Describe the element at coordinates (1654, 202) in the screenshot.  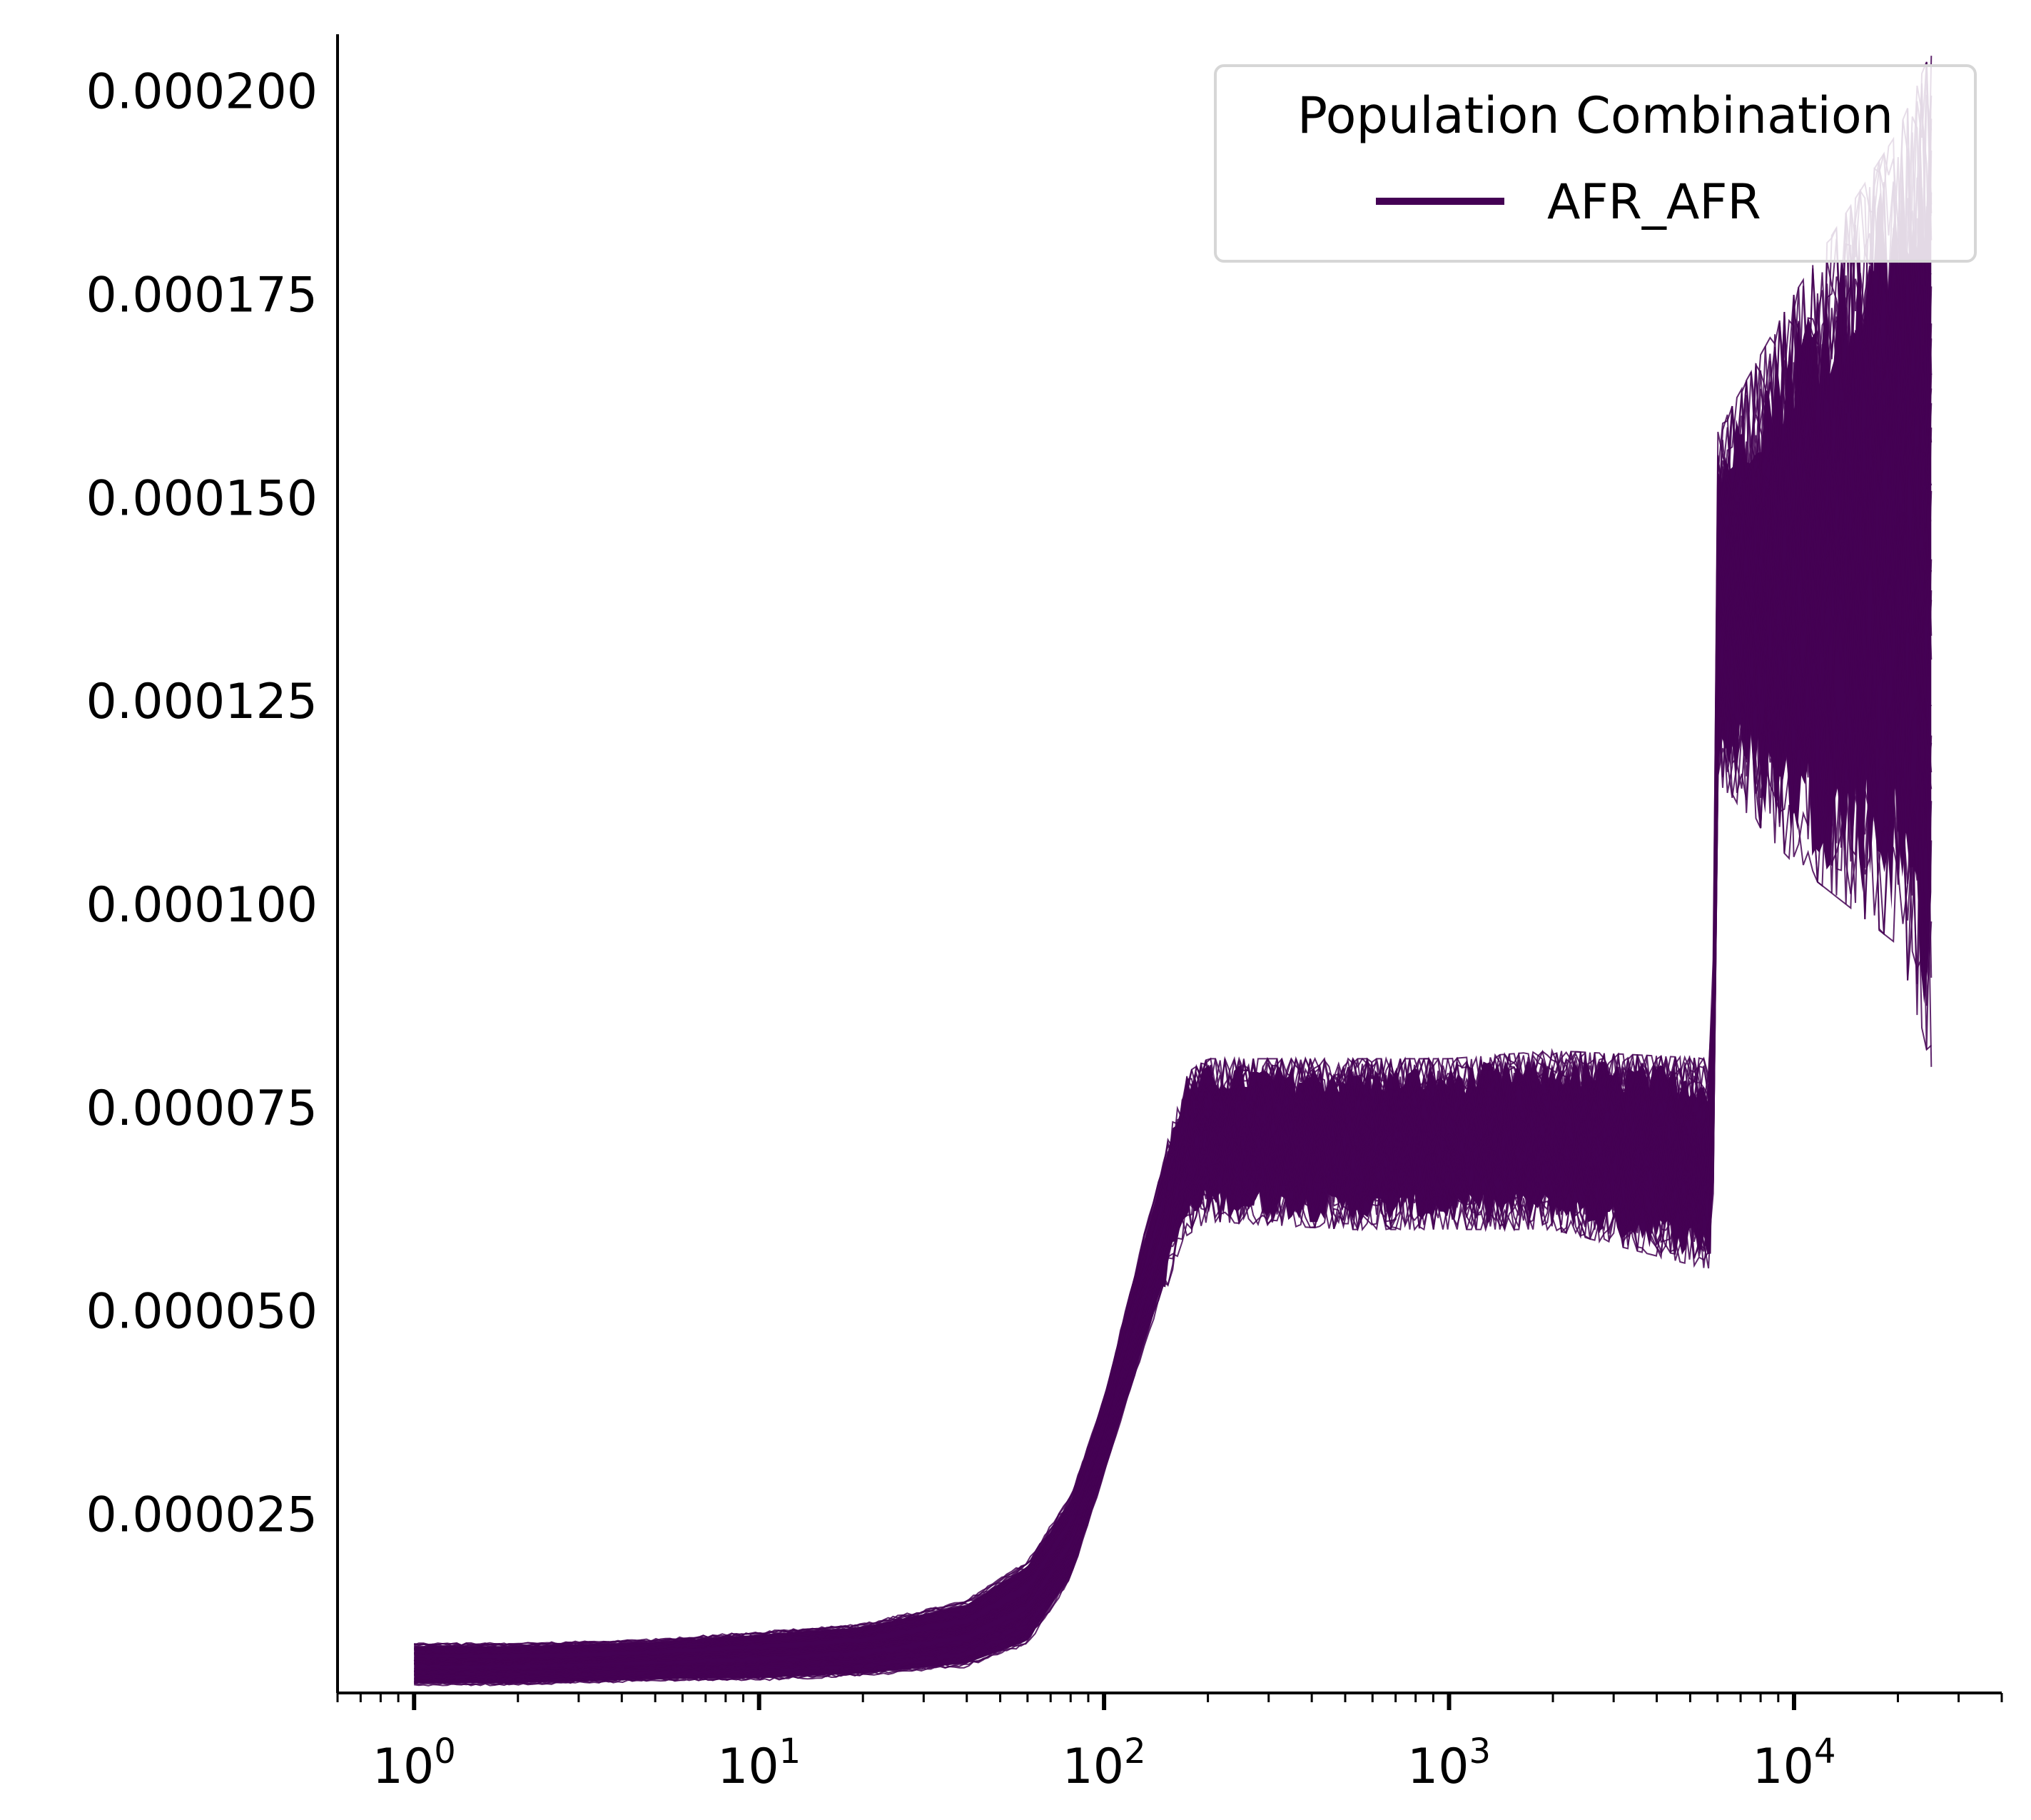
I see `legend-label: AFR_AFR` at that location.